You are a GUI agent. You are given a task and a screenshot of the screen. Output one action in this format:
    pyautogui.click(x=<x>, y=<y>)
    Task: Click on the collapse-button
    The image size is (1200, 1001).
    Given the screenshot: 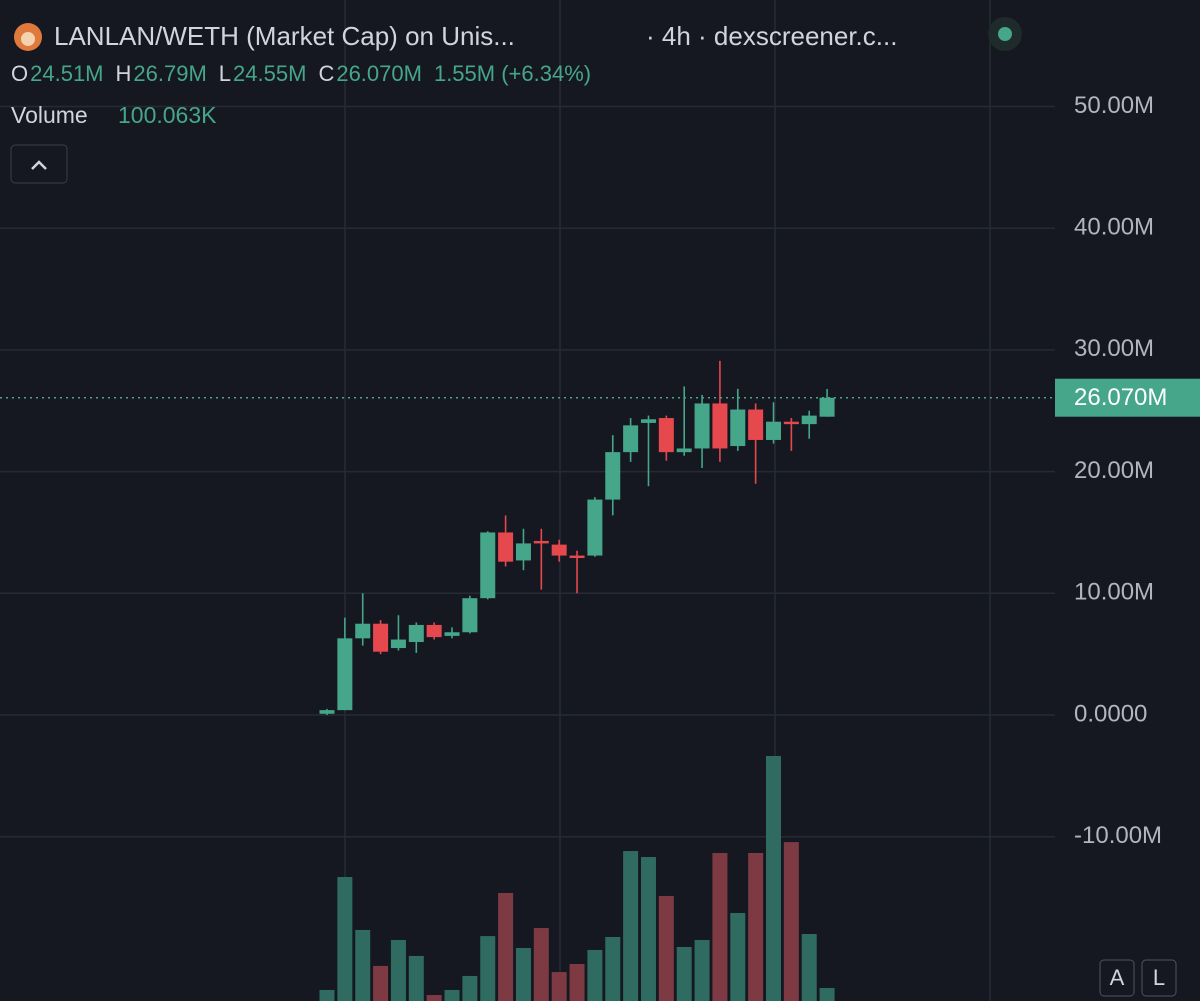 What is the action you would take?
    pyautogui.click(x=39, y=164)
    